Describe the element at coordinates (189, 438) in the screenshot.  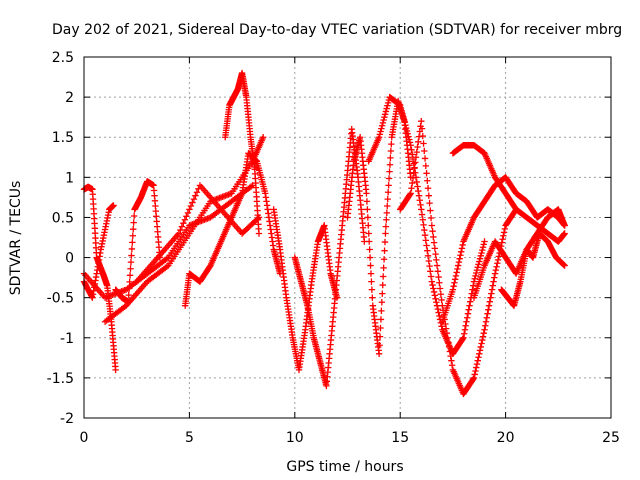
I see `x-tick-label: 5` at that location.